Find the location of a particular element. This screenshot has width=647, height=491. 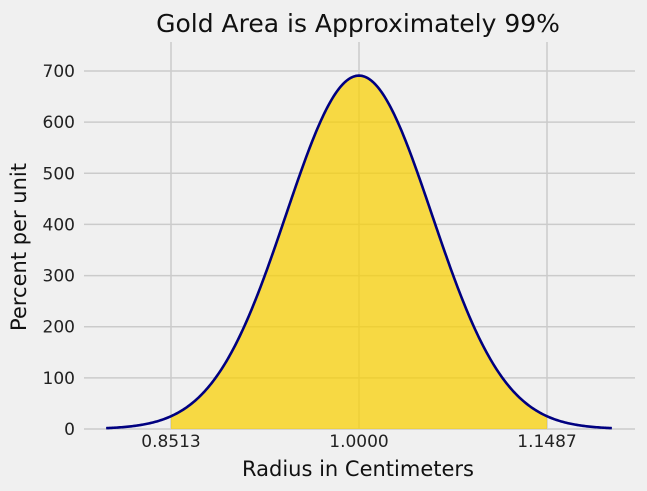

x-tick-label: 0.8513 is located at coordinates (170, 442).